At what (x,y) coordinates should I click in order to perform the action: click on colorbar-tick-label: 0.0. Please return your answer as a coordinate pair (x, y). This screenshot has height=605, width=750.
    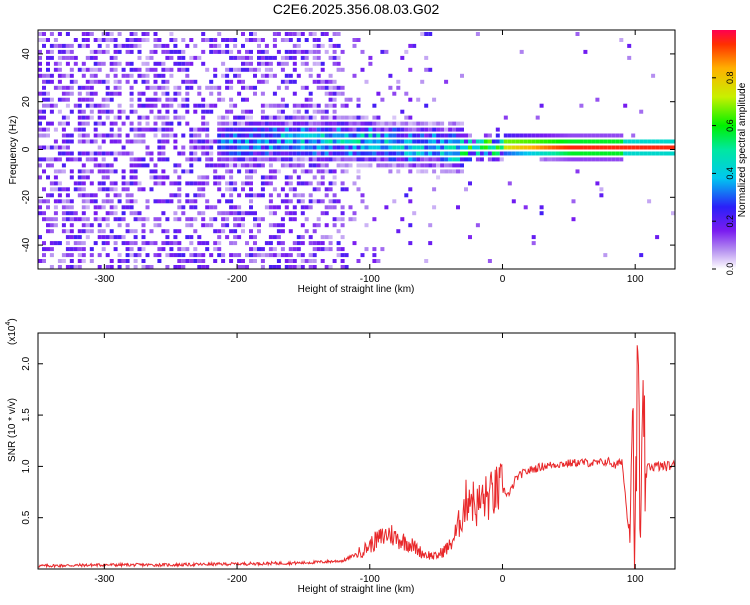
    Looking at the image, I should click on (730, 269).